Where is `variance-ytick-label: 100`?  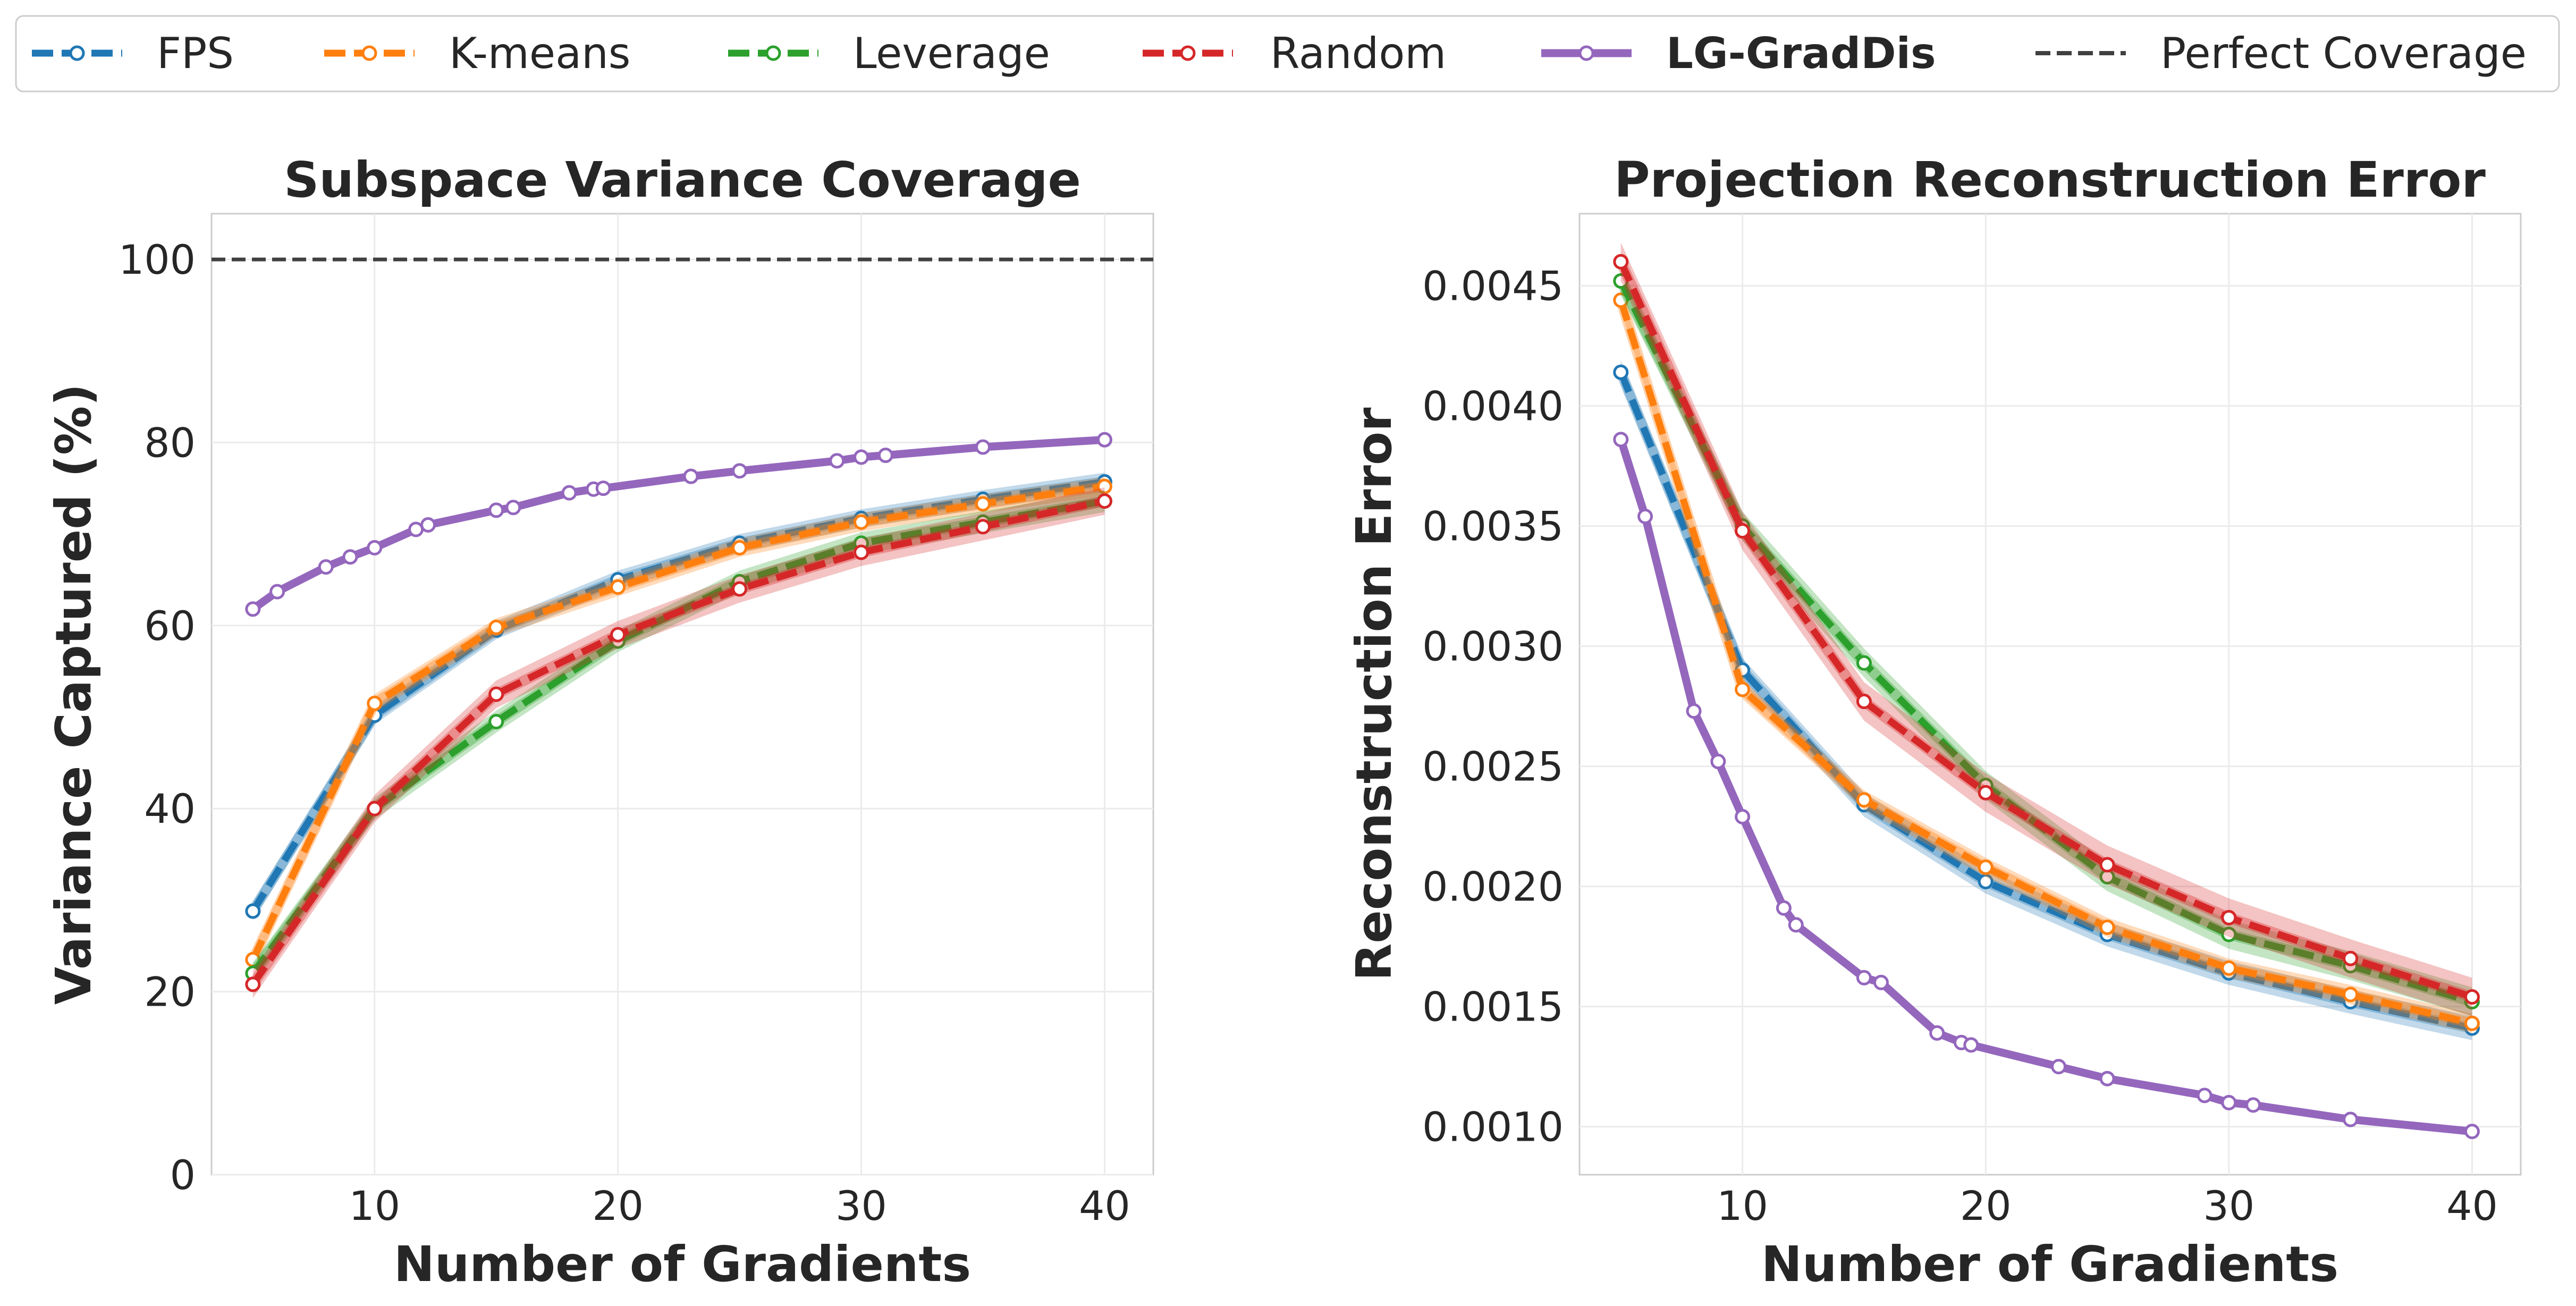
variance-ytick-label: 100 is located at coordinates (158, 259).